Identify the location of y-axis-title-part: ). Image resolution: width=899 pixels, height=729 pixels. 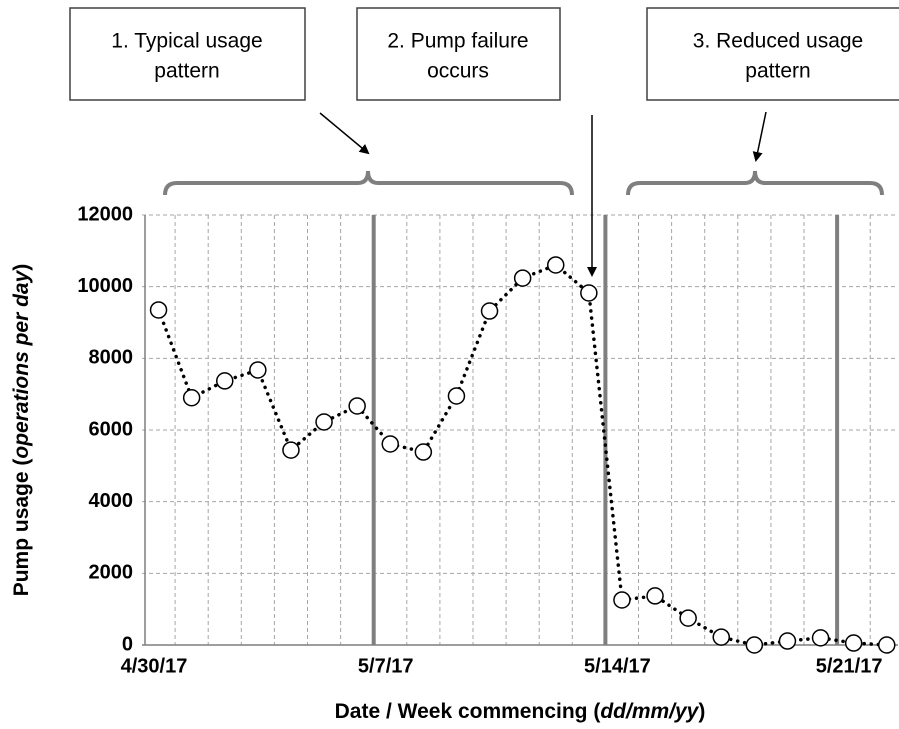
(21, 267).